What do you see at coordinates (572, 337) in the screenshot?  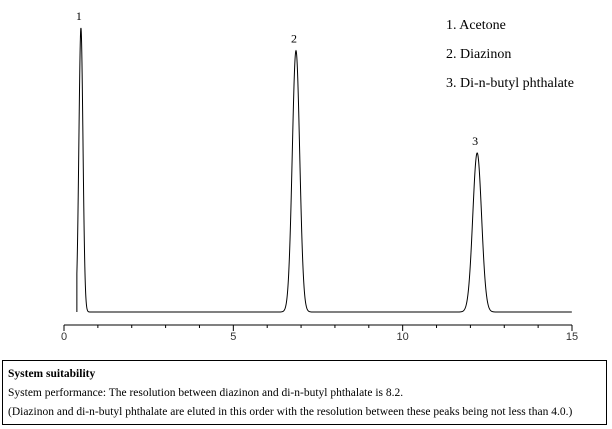 I see `x-tick-label: 15` at bounding box center [572, 337].